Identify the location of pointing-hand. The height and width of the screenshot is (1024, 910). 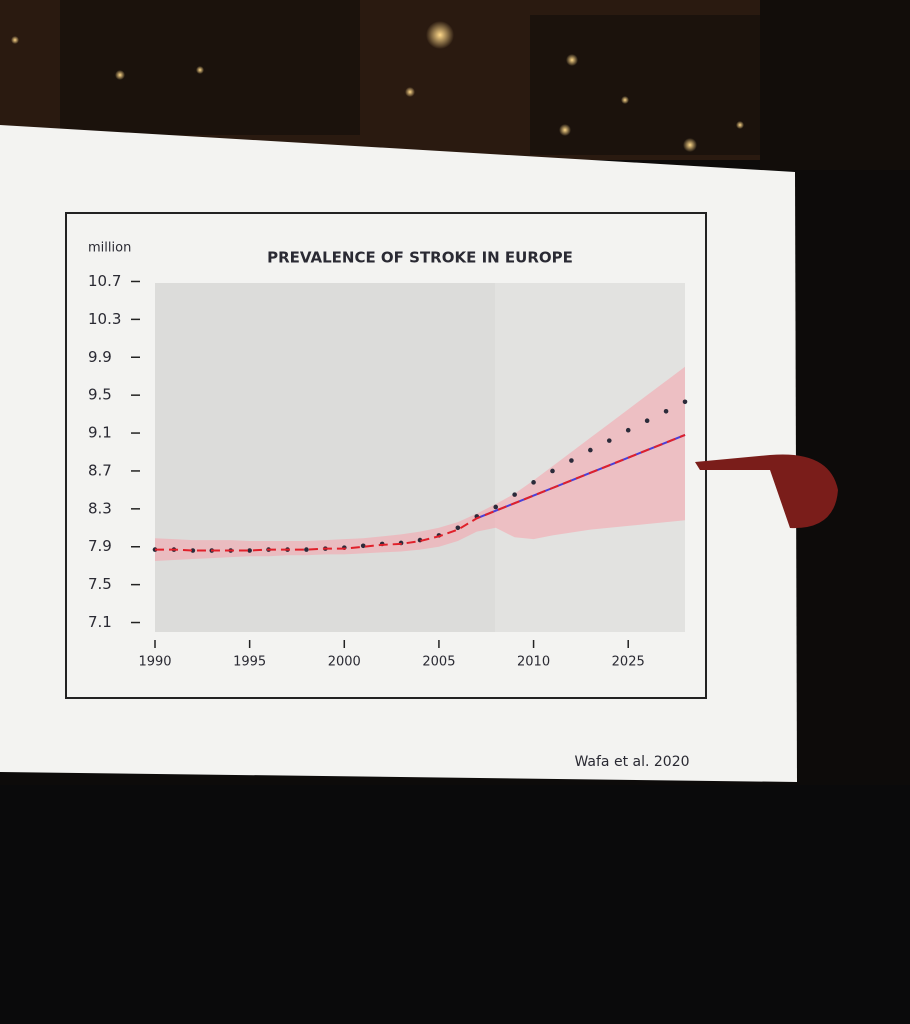
(766, 491).